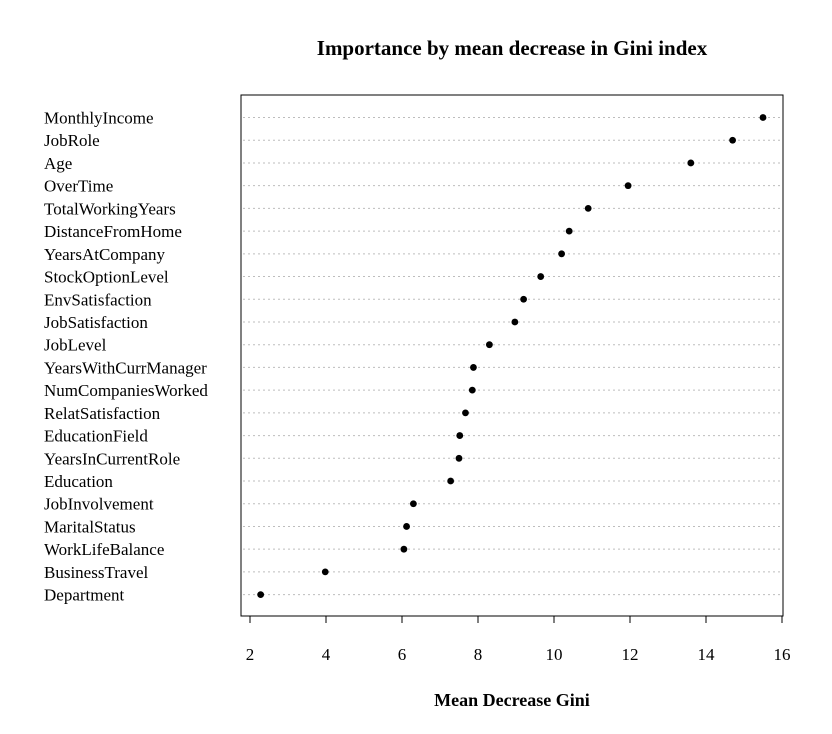 The height and width of the screenshot is (734, 832). What do you see at coordinates (78, 481) in the screenshot?
I see `category-label: Education` at bounding box center [78, 481].